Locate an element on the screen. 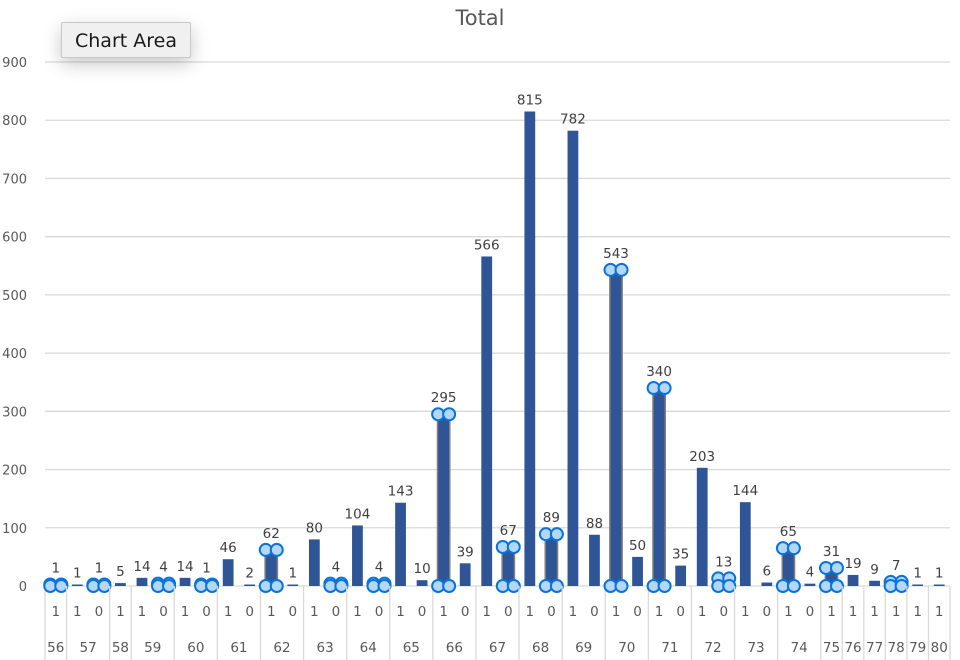 This screenshot has height=660, width=960. data-label: 35 is located at coordinates (680, 555).